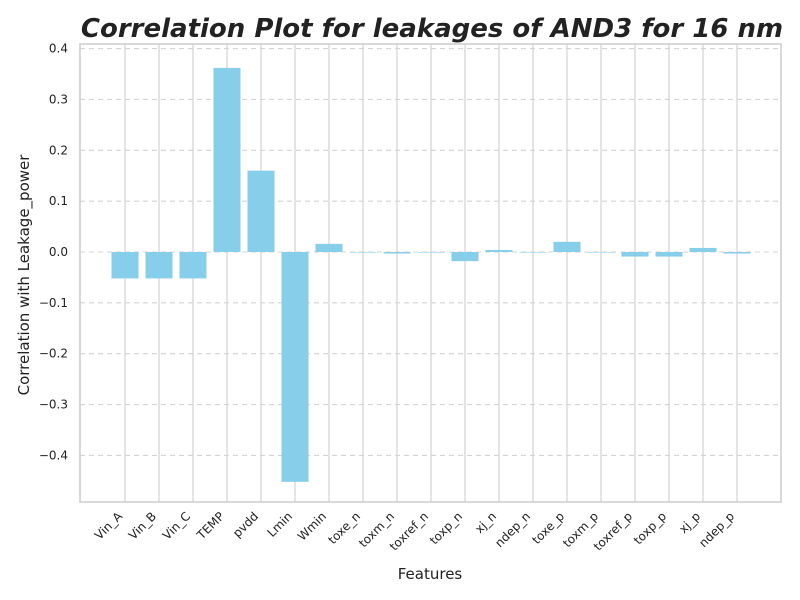 Image resolution: width=800 pixels, height=600 pixels. I want to click on bar-temp, so click(227, 159).